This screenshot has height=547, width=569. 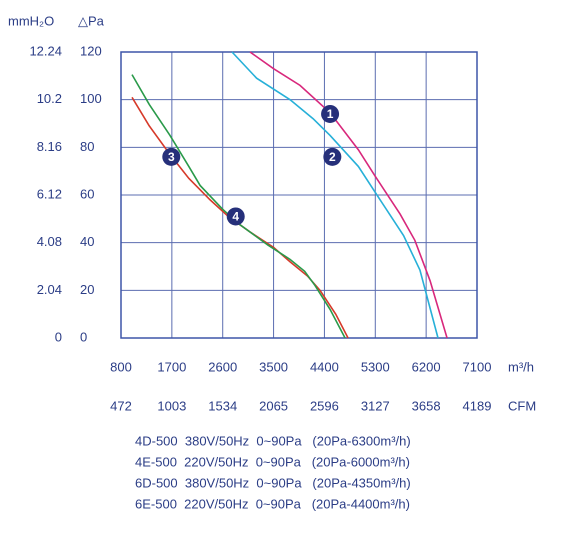 I want to click on x-tick-label: 7100, so click(x=477, y=366).